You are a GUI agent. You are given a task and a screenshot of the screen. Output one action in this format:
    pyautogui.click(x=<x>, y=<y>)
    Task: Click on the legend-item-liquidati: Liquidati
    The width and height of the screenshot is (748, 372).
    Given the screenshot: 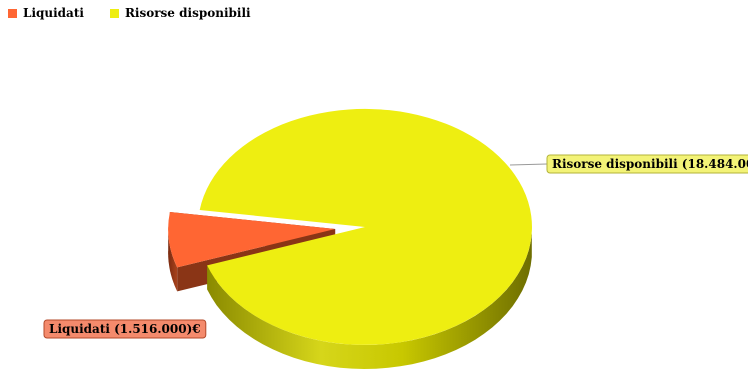 What is the action you would take?
    pyautogui.click(x=46, y=13)
    